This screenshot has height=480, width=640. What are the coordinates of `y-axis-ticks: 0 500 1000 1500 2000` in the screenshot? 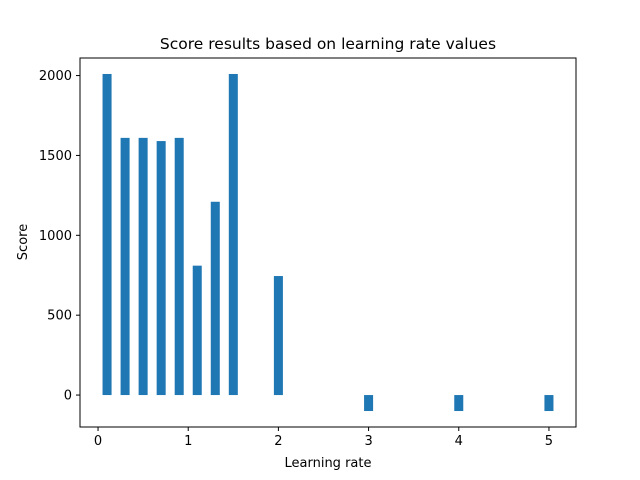 It's located at (59, 236).